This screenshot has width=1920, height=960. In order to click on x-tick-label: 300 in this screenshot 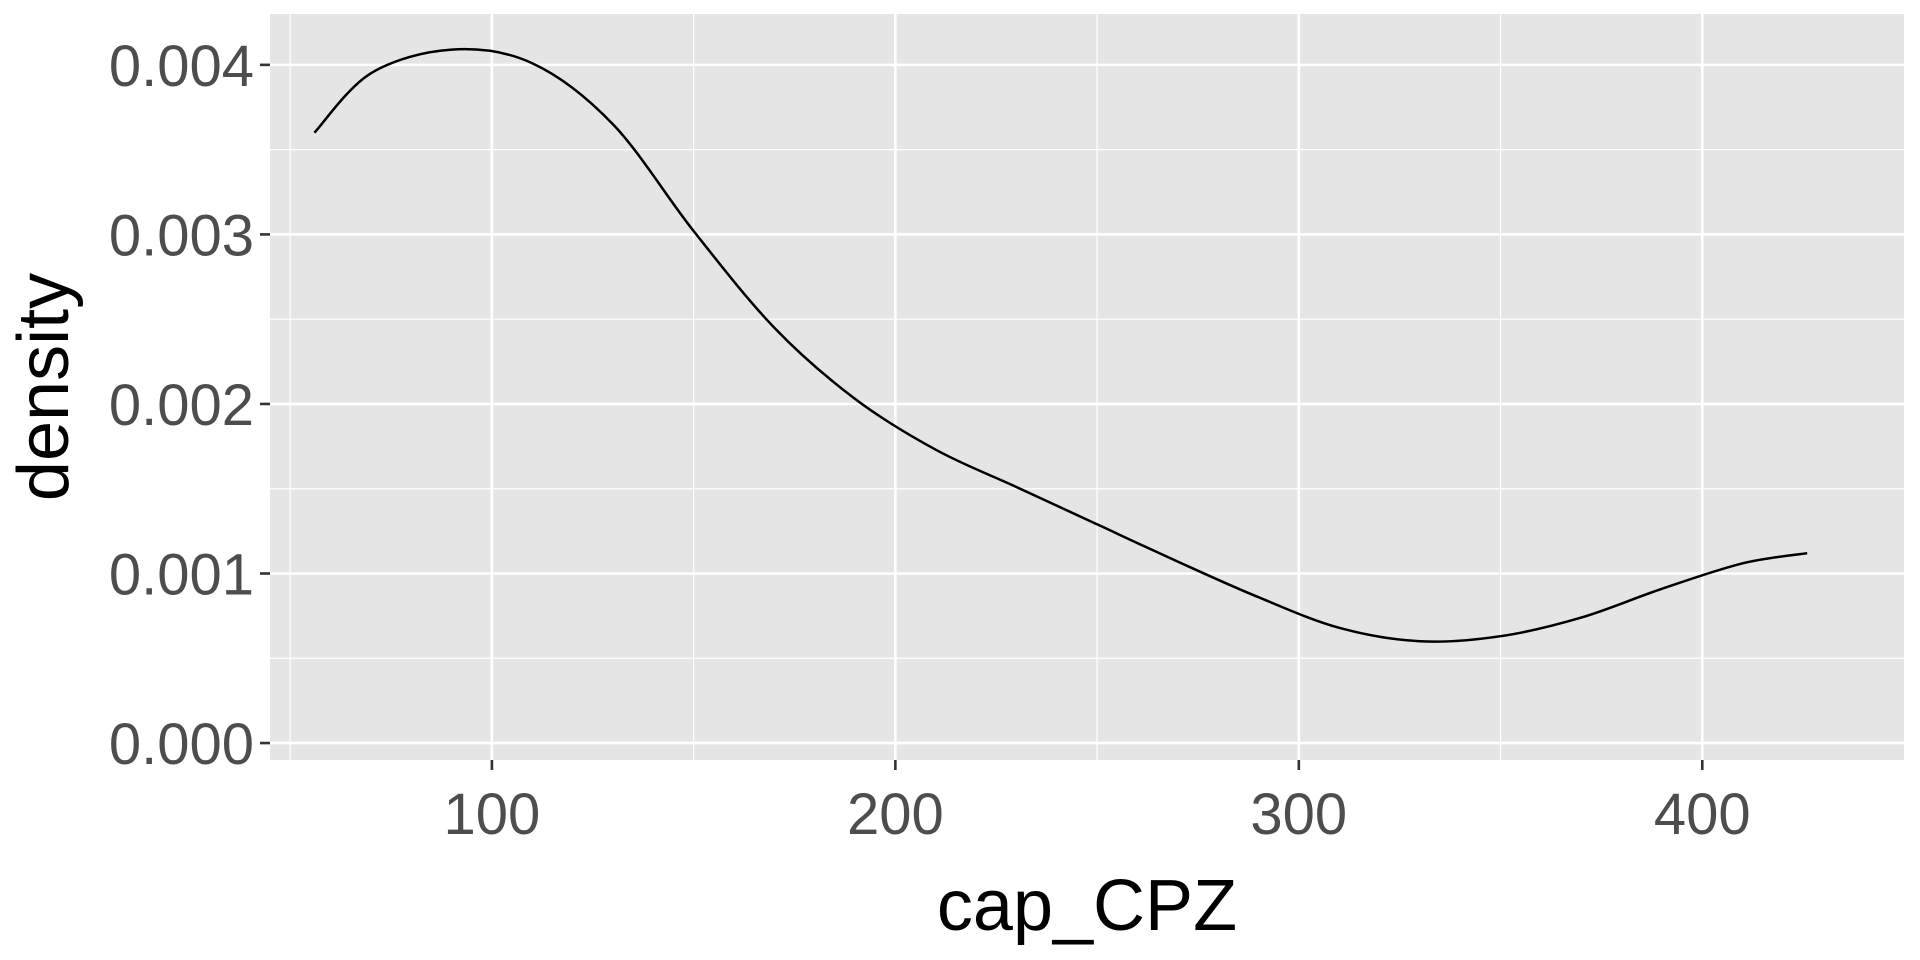, I will do `click(1298, 814)`.